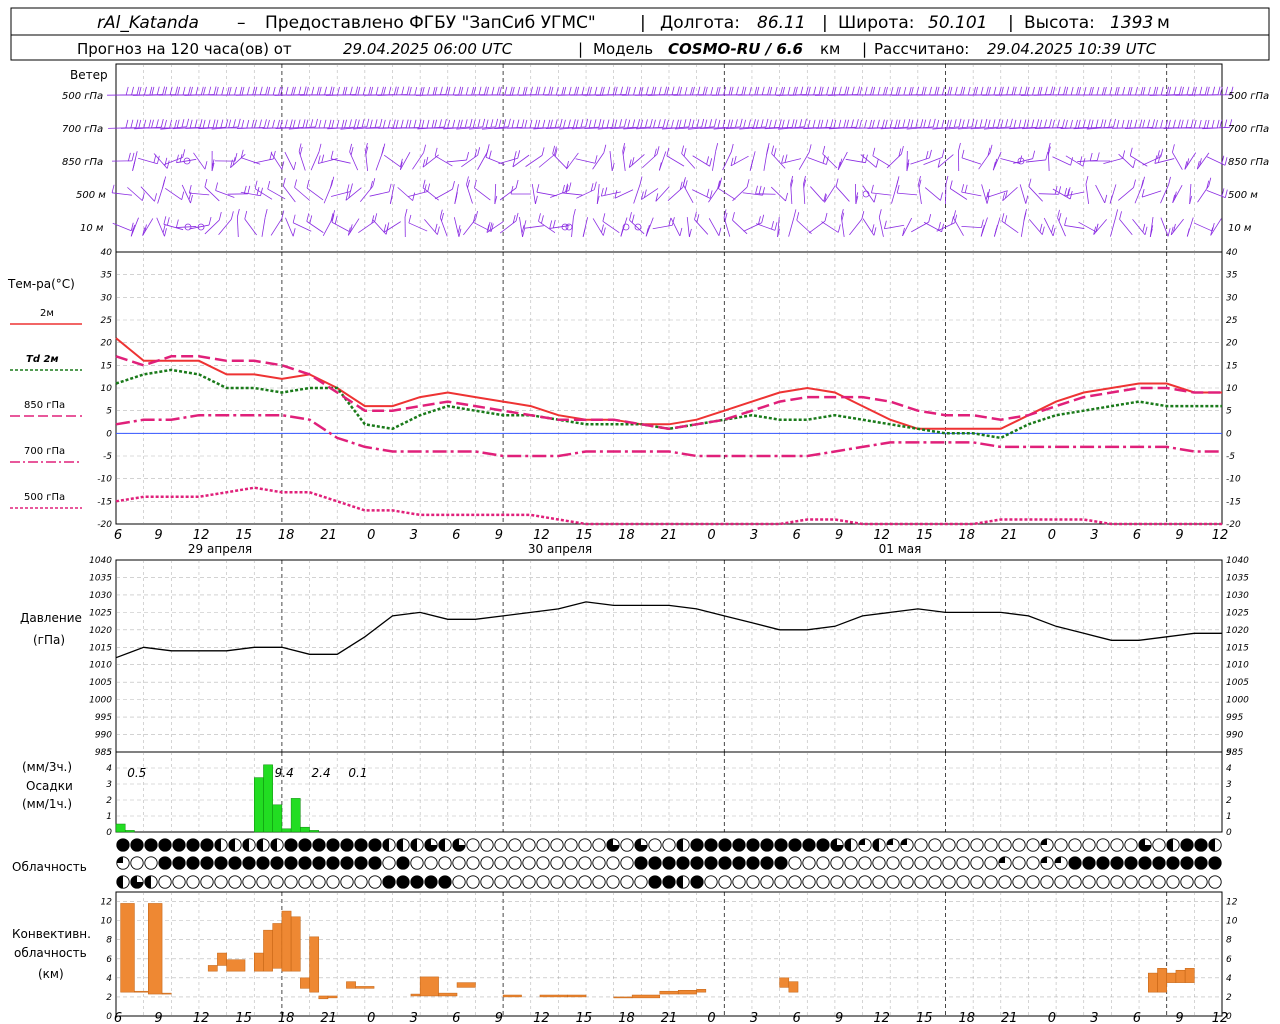 Image resolution: width=1280 pixels, height=1024 pixels. Describe the element at coordinates (541, 1017) in the screenshot. I see `hour-label-bottom: 12` at that location.